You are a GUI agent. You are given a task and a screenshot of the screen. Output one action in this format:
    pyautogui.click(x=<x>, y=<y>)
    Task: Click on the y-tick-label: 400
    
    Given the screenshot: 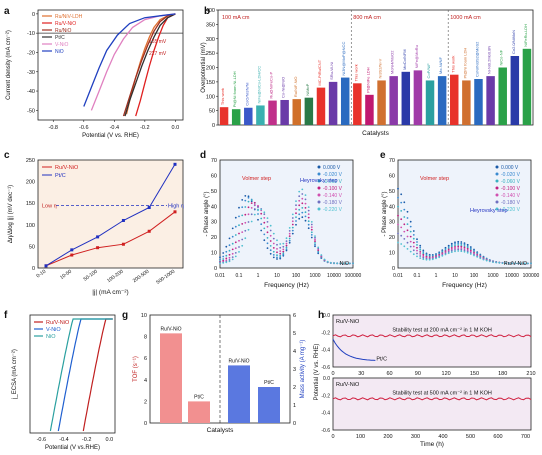 What is the action you would take?
    pyautogui.click(x=210, y=11)
    